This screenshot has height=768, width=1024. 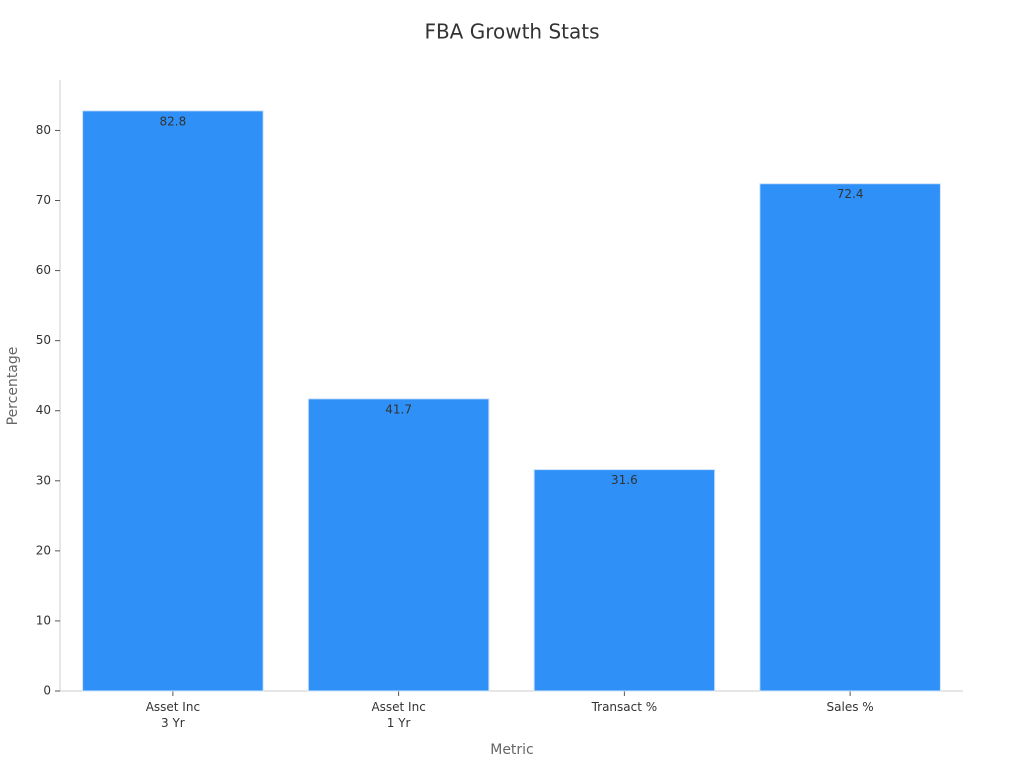 I want to click on value-label: 82.8, so click(x=173, y=121).